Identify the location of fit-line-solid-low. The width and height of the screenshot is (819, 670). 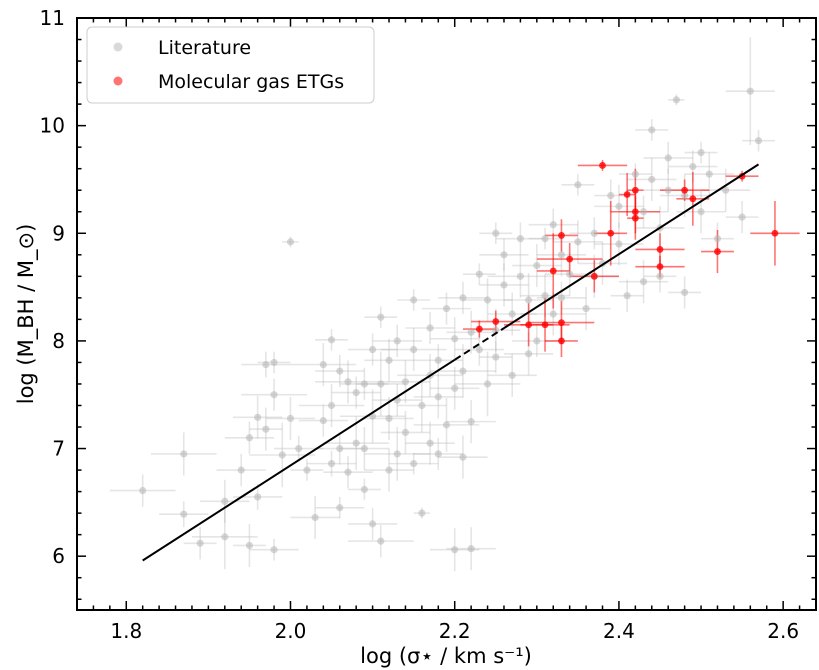
(299, 460).